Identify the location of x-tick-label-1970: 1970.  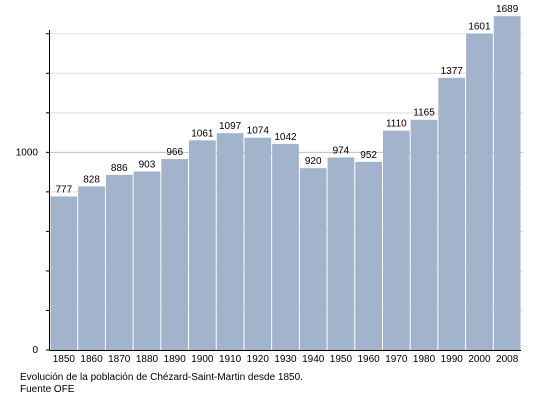
(396, 359).